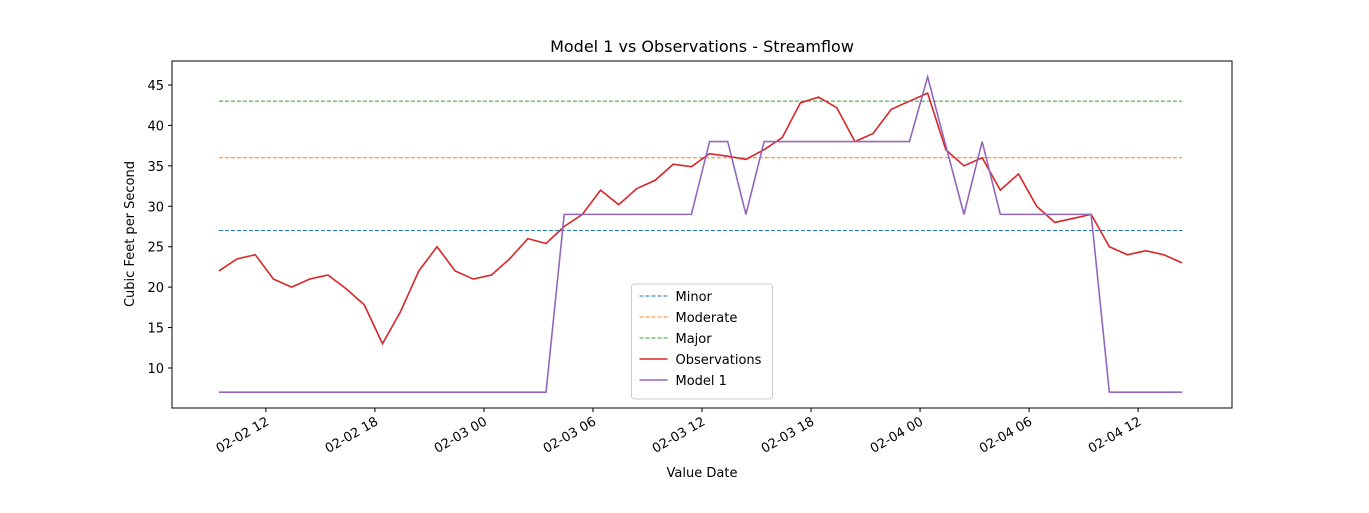 The height and width of the screenshot is (513, 1369). I want to click on x-tick-label: 02-02 12, so click(243, 435).